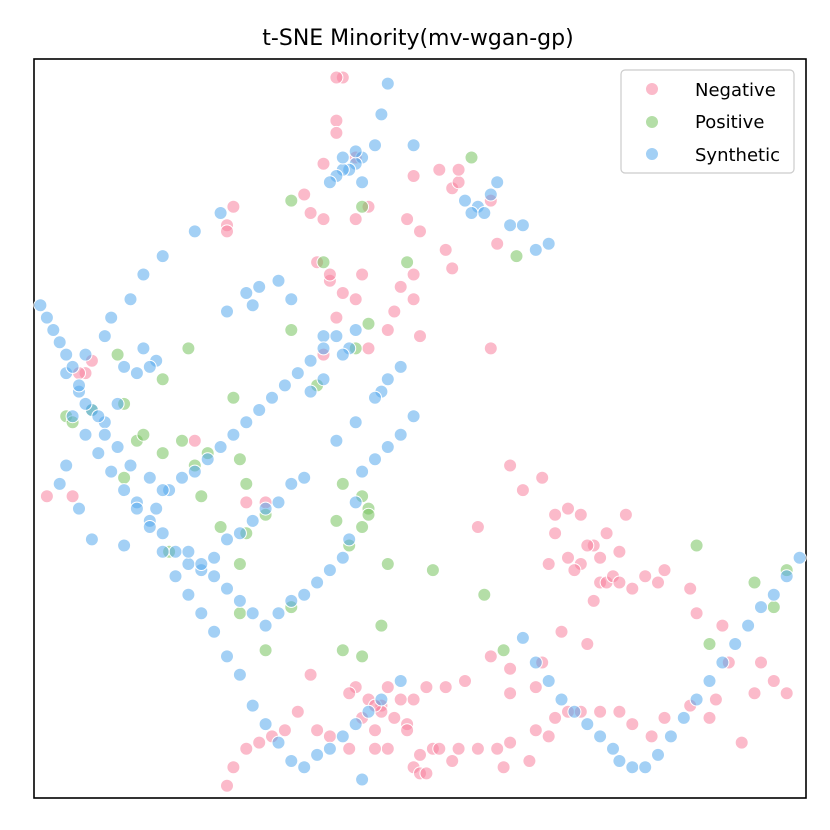 The image size is (830, 830). What do you see at coordinates (417, 38) in the screenshot?
I see `chart-title: t-SNE Minority(mv-wgan-gp)` at bounding box center [417, 38].